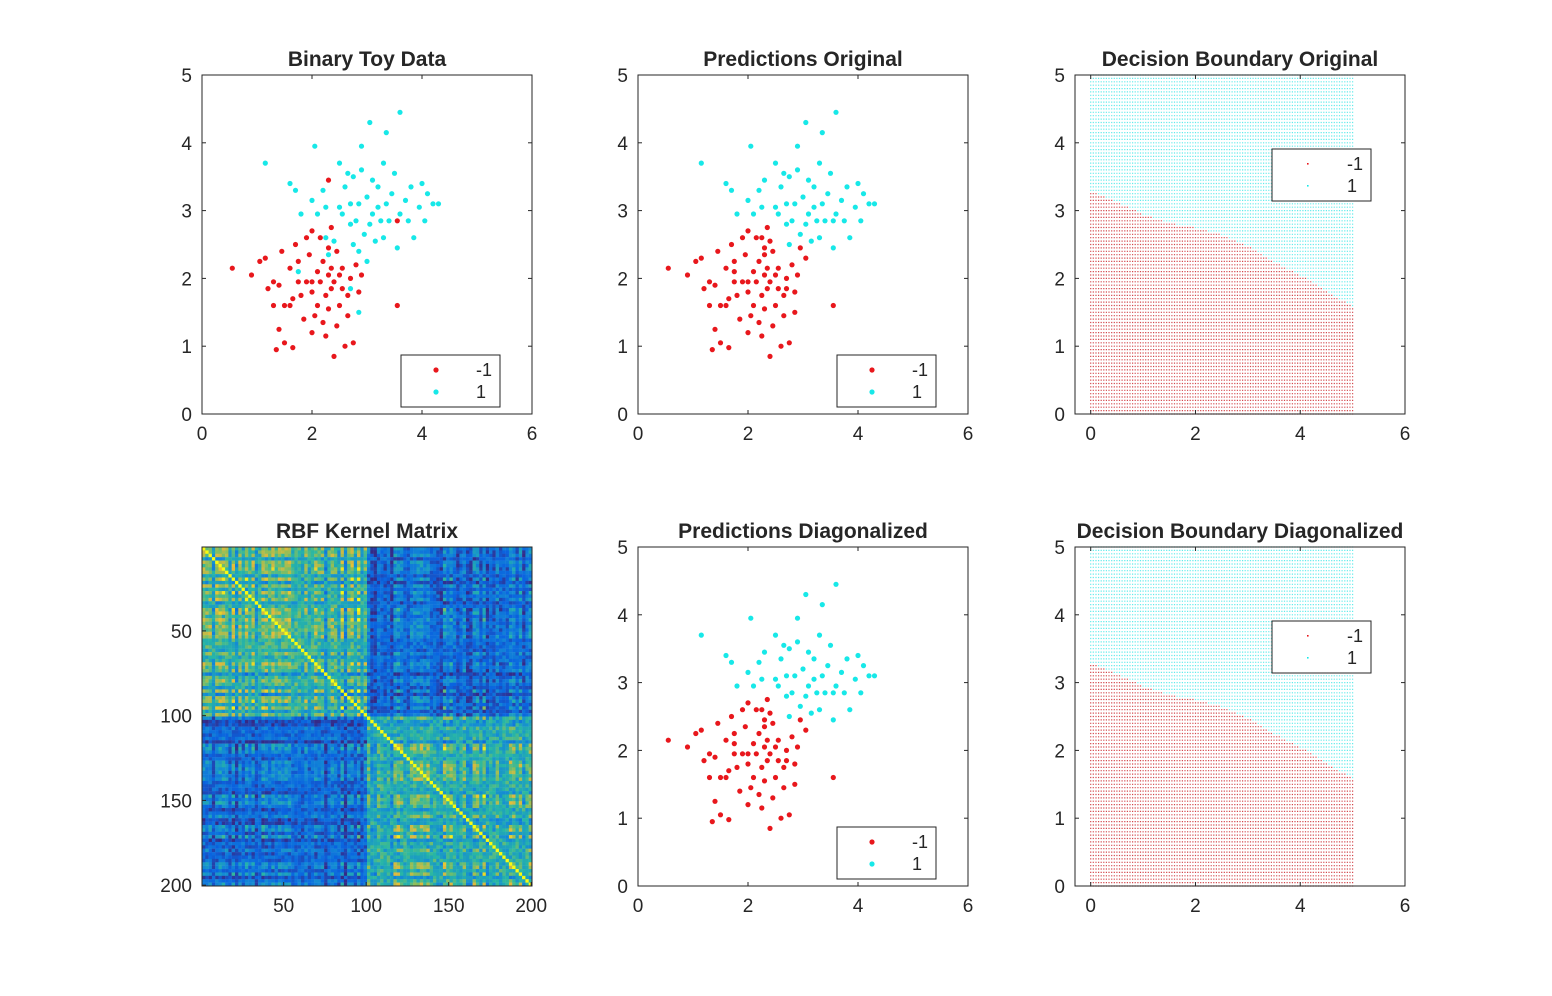 The width and height of the screenshot is (1552, 996). What do you see at coordinates (1059, 279) in the screenshot?
I see `y-tick-label: 2` at bounding box center [1059, 279].